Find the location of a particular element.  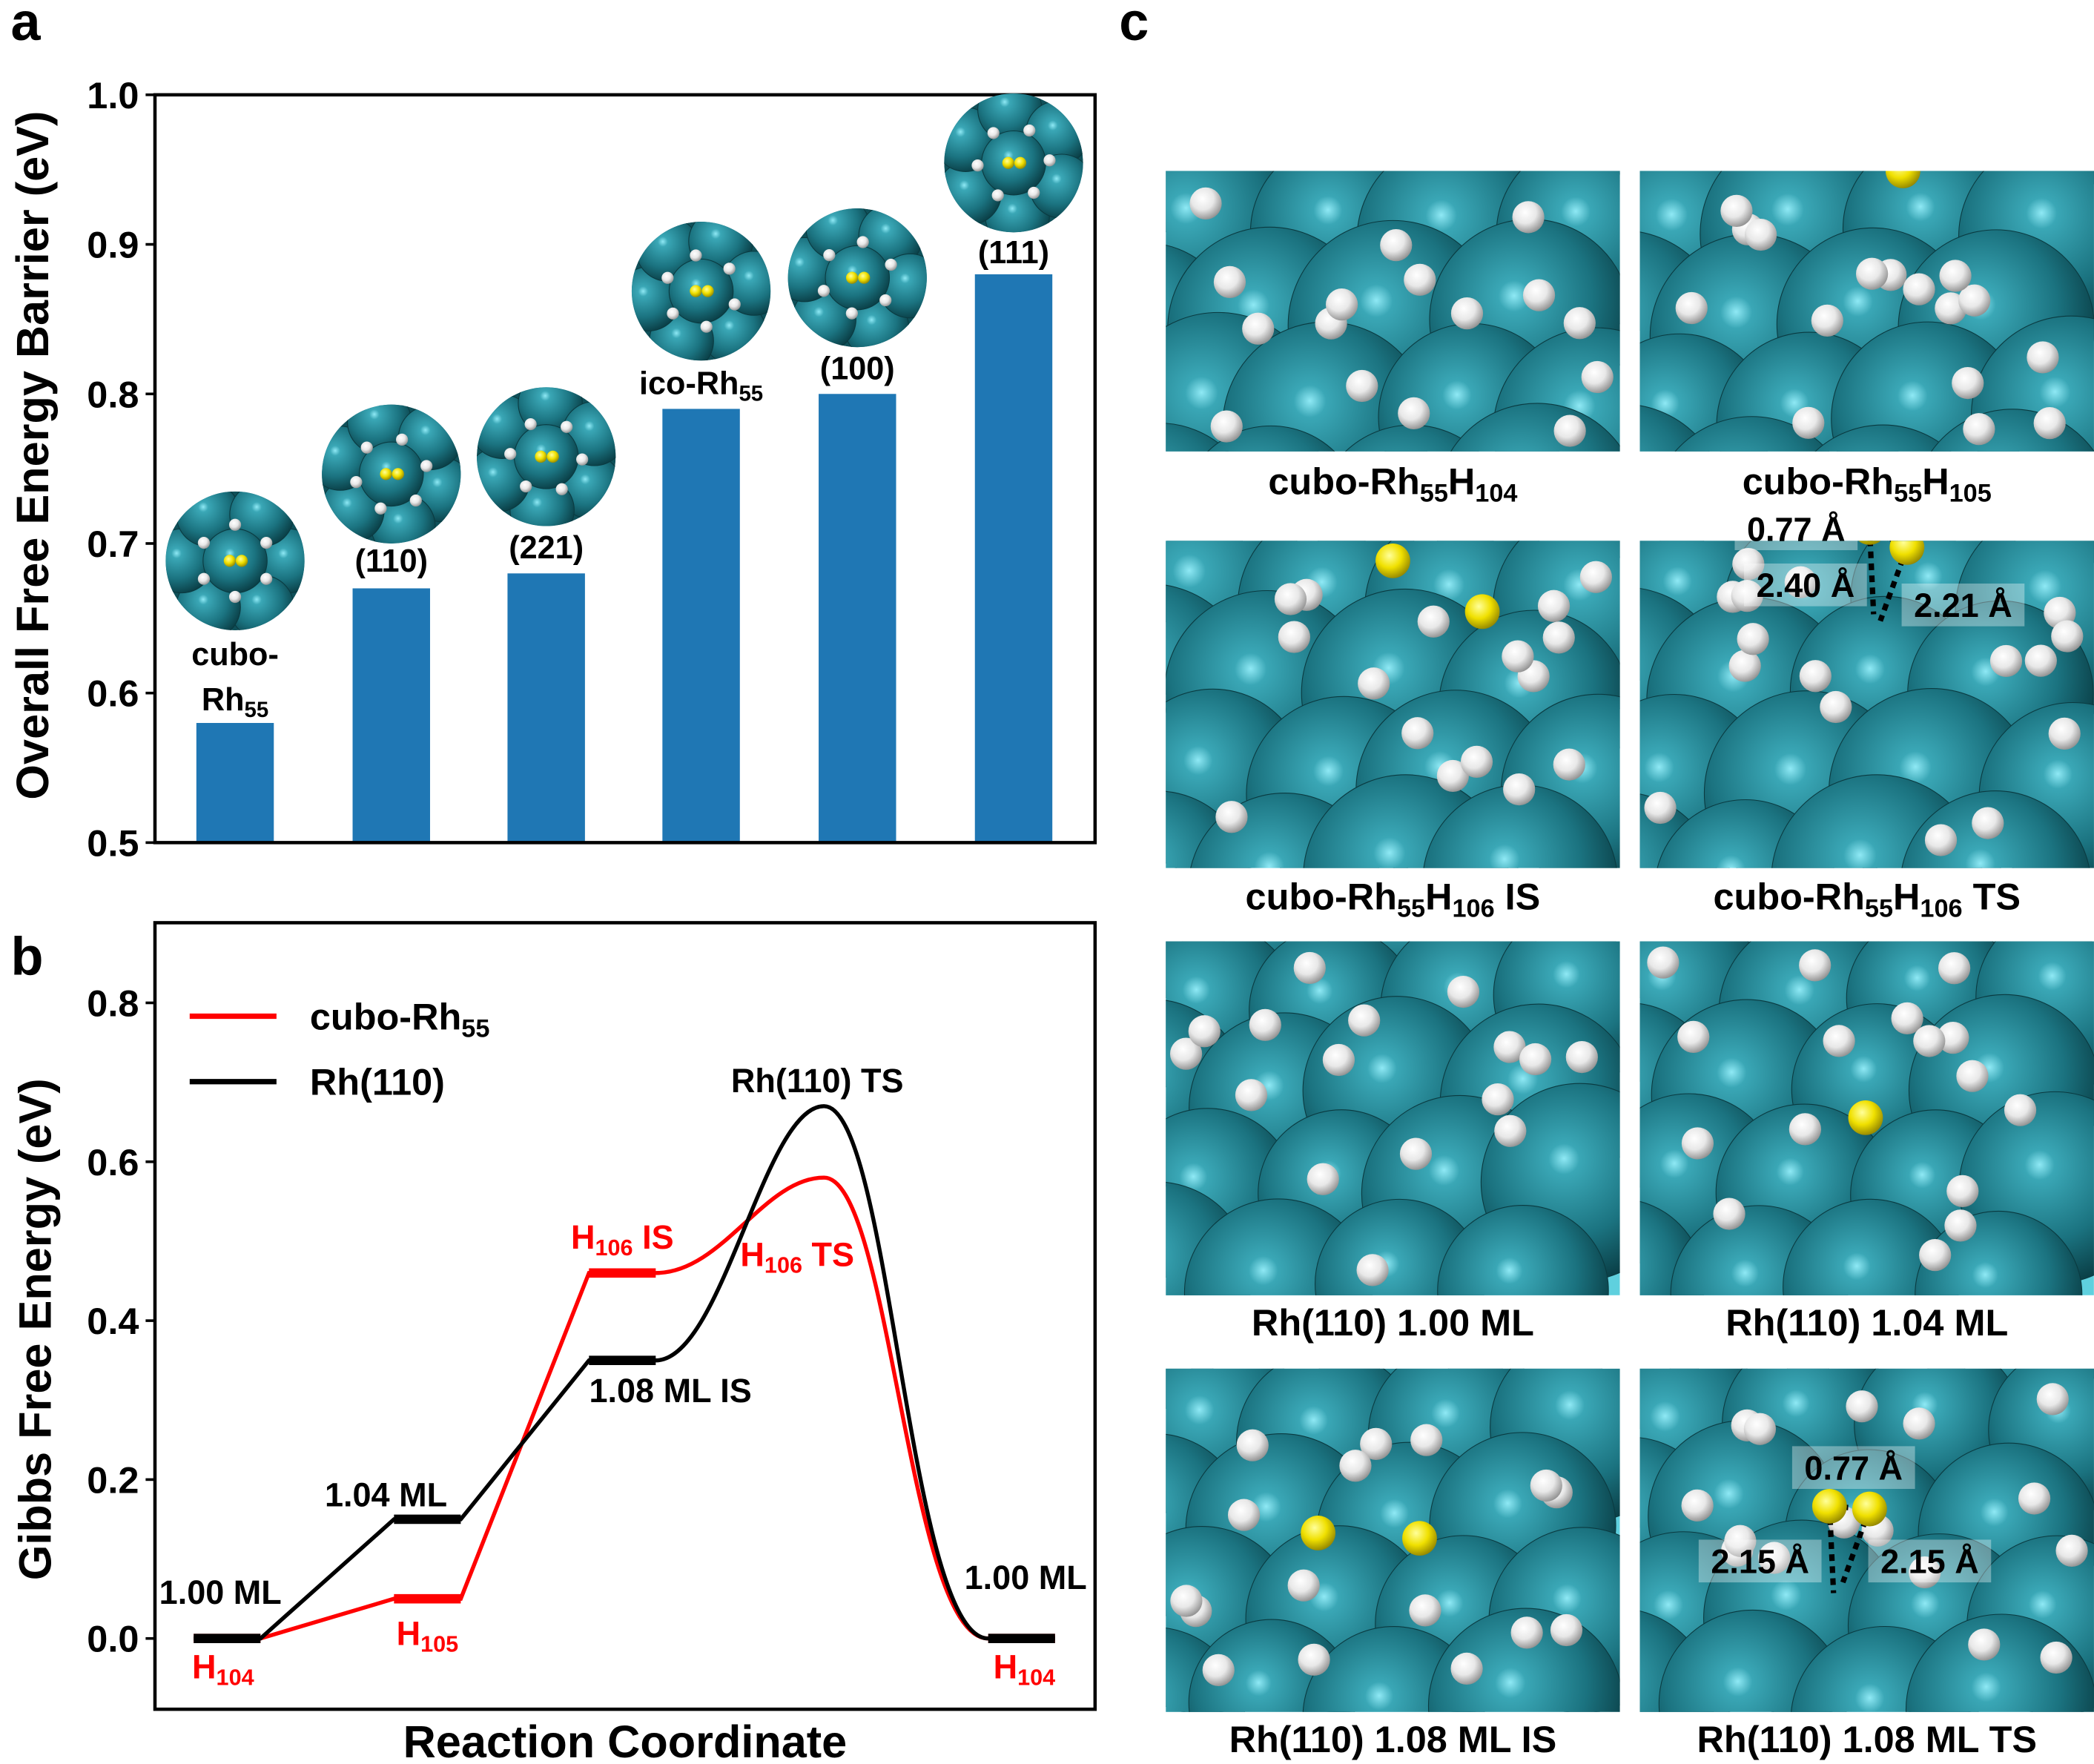

annotation: H104 is located at coordinates (223, 1670).